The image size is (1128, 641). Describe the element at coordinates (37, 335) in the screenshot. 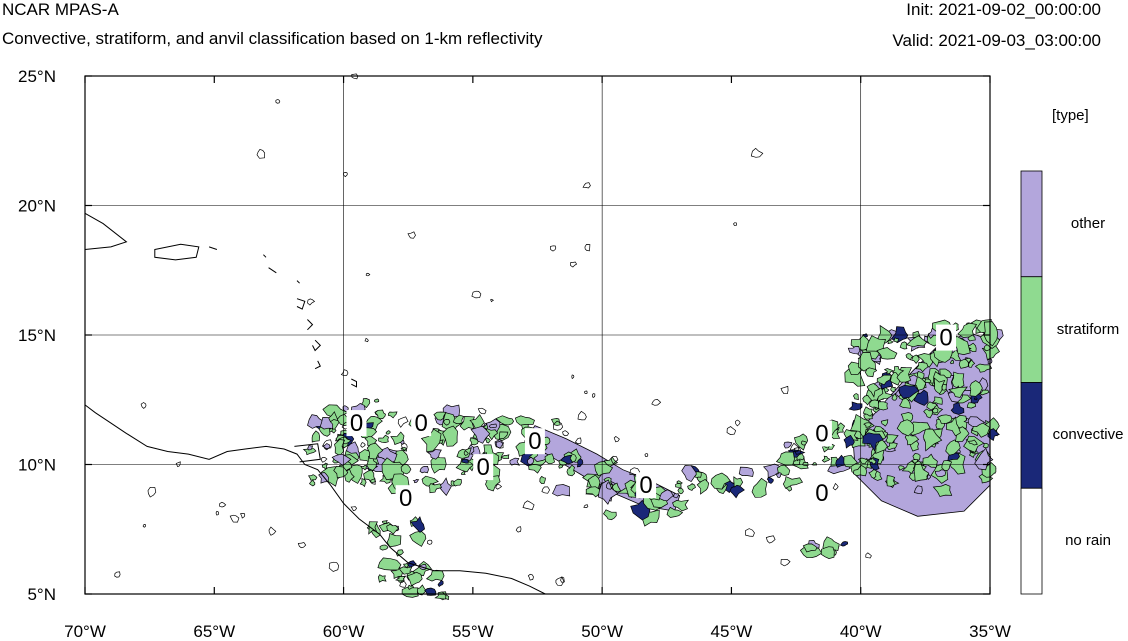

I see `y-tick-label: 15°N` at that location.